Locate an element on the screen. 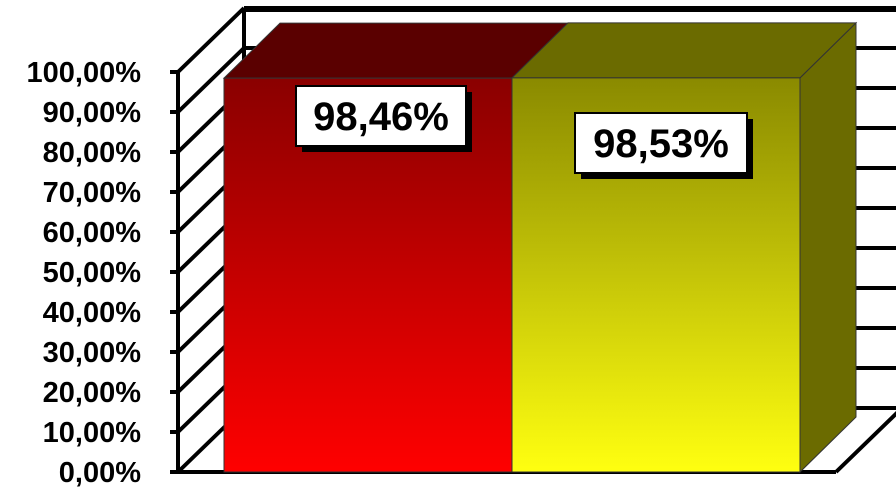  bar-side-face is located at coordinates (828, 247).